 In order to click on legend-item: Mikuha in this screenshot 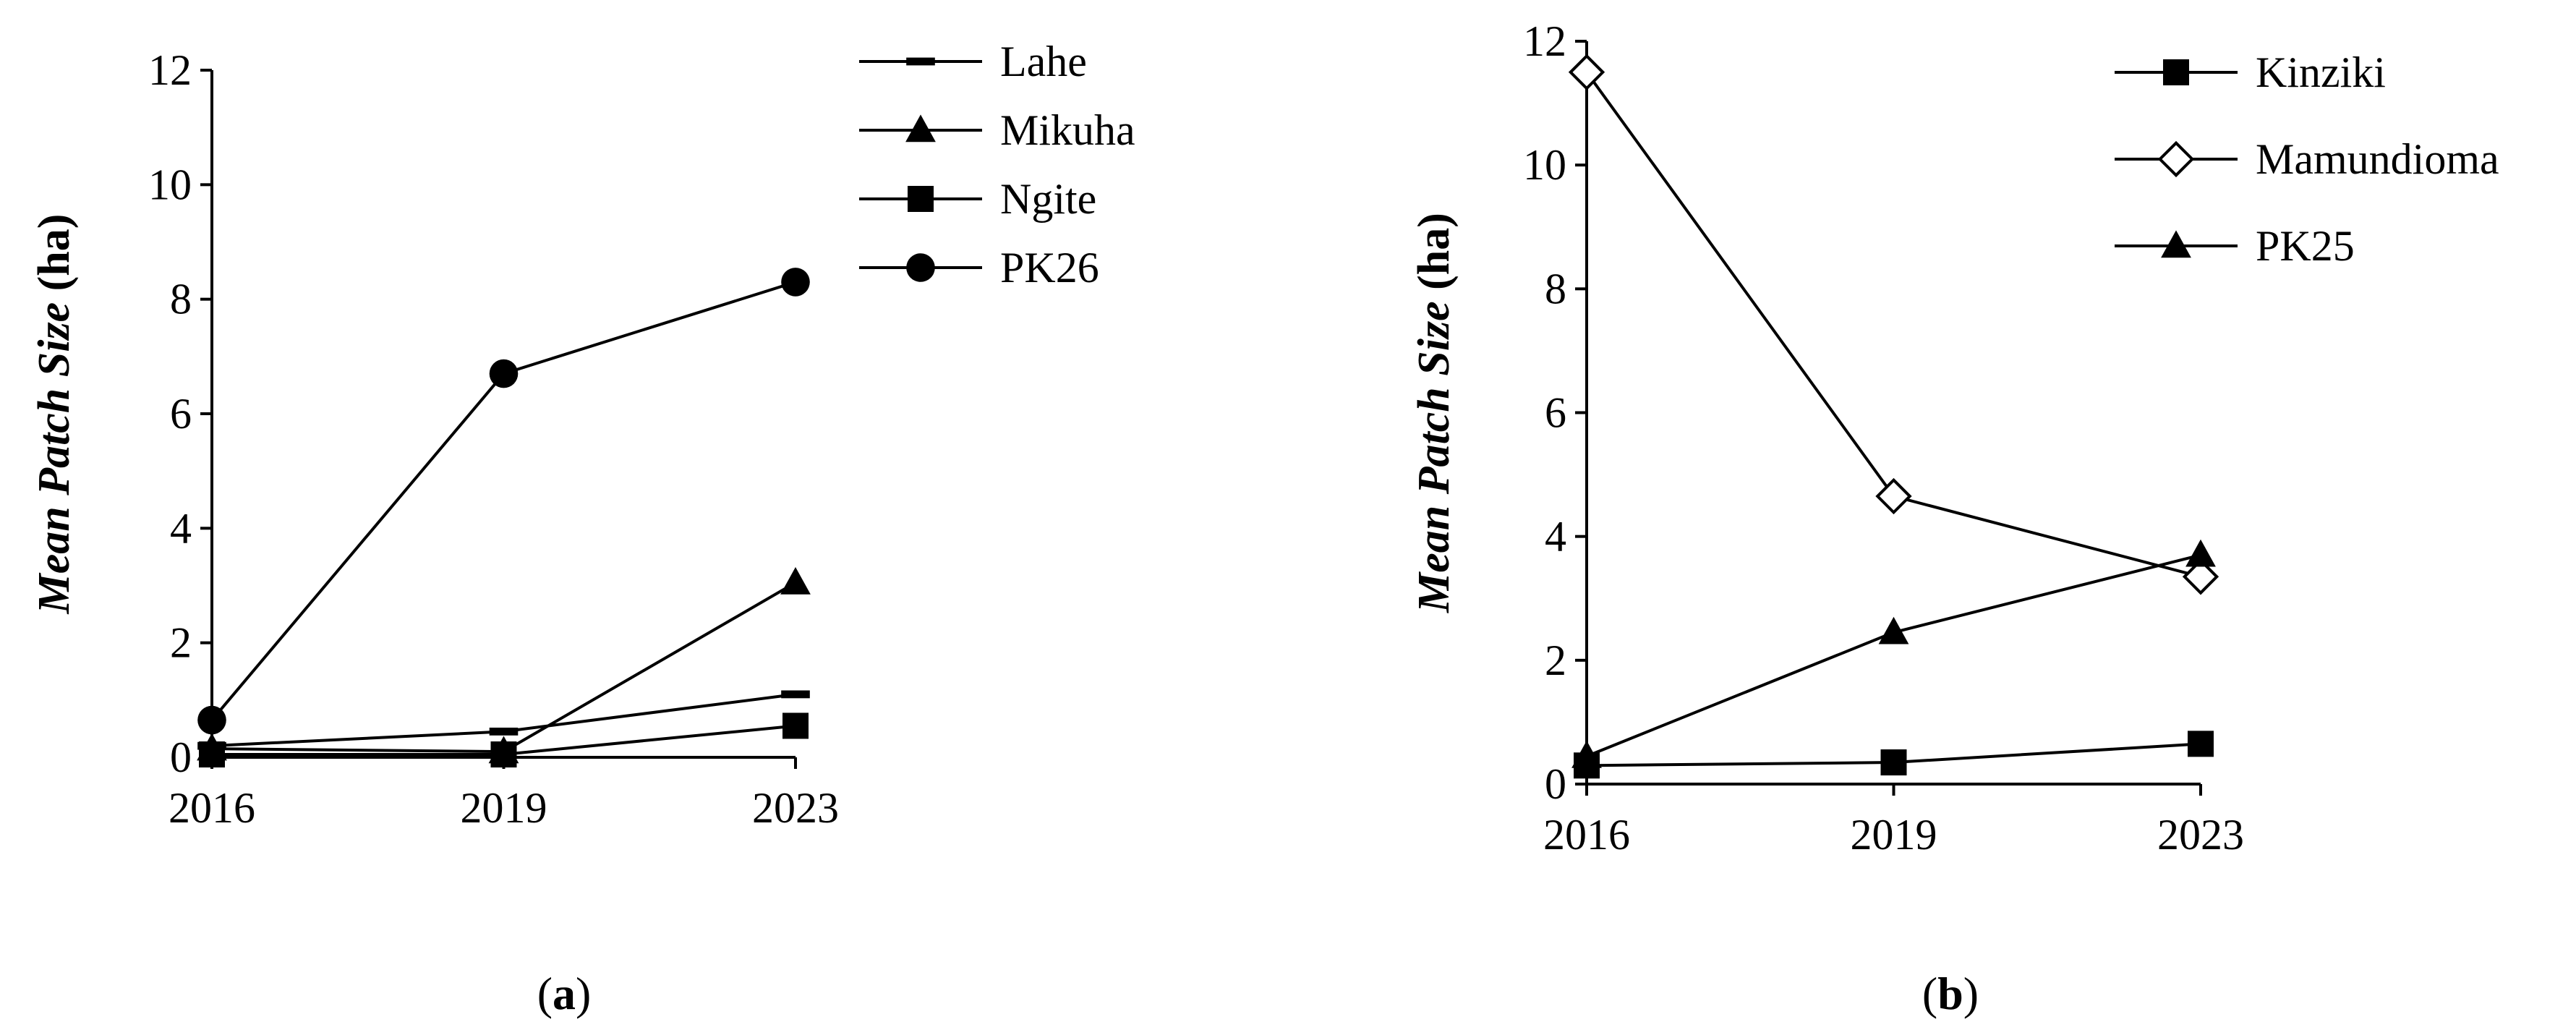, I will do `click(997, 130)`.